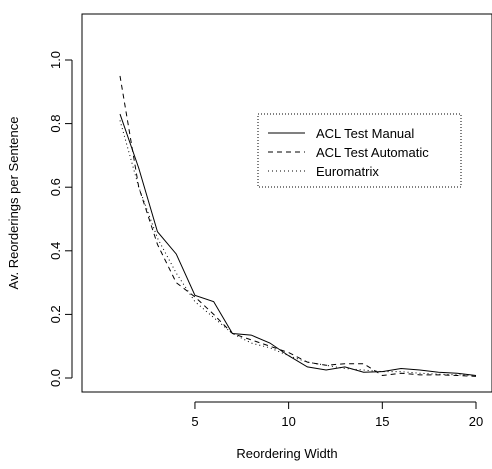 The height and width of the screenshot is (469, 492). Describe the element at coordinates (55, 187) in the screenshot. I see `y-tick-label: 0.6` at that location.